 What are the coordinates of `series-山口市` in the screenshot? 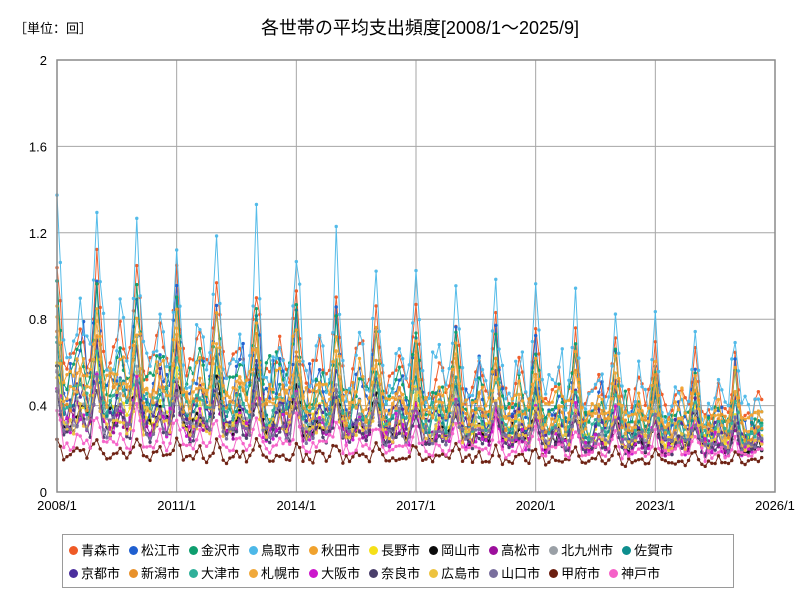 It's located at (409, 412).